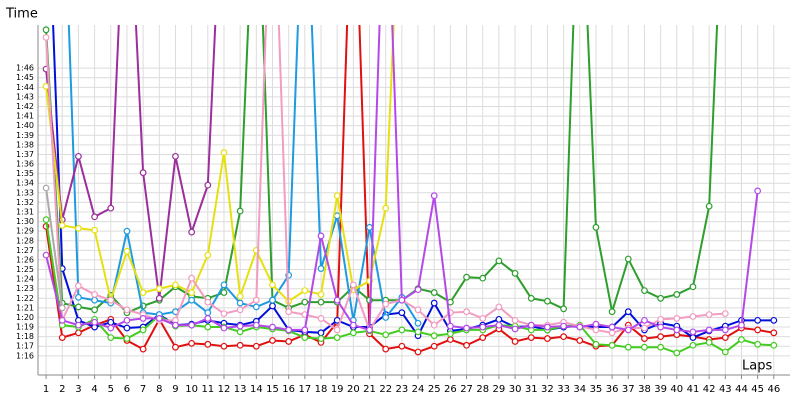  What do you see at coordinates (353, 389) in the screenshot?
I see `x-tick-label: 20` at bounding box center [353, 389].